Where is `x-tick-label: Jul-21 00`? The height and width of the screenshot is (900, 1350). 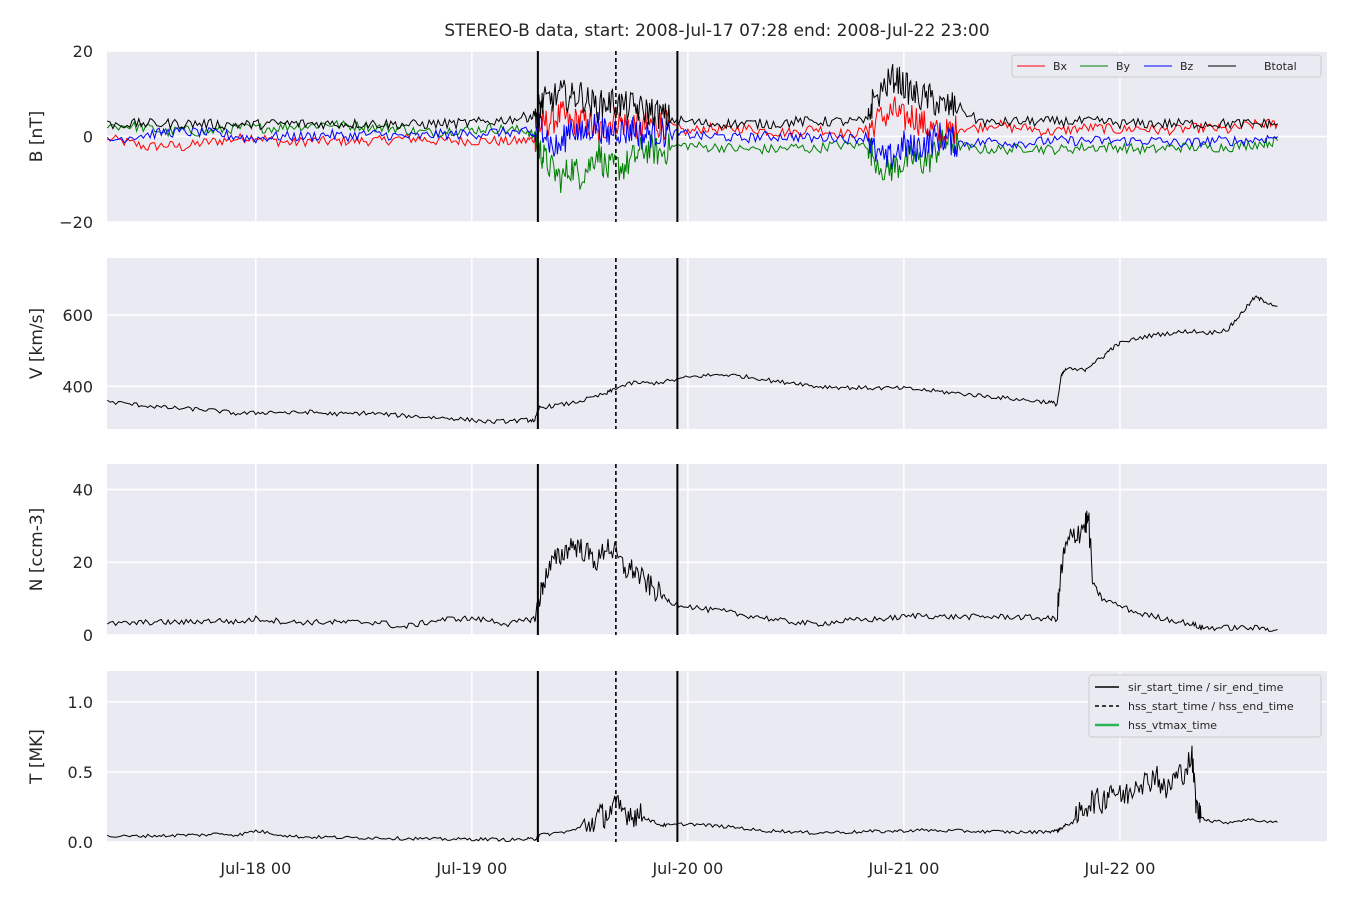
x-tick-label: Jul-21 00 is located at coordinates (903, 868).